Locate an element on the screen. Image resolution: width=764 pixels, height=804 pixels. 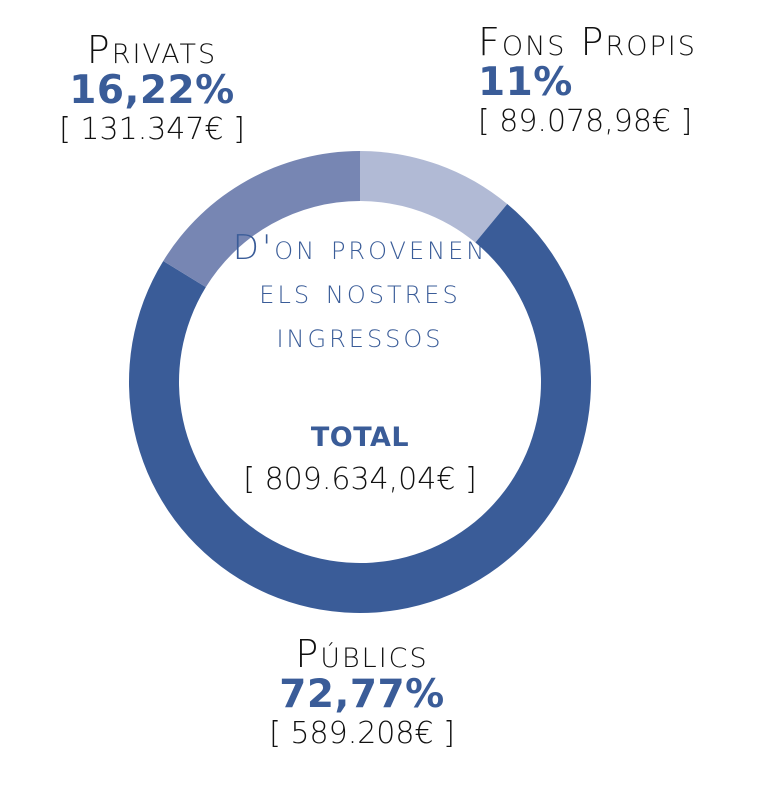
percent-label-publics: 72,77% is located at coordinates (362, 694).